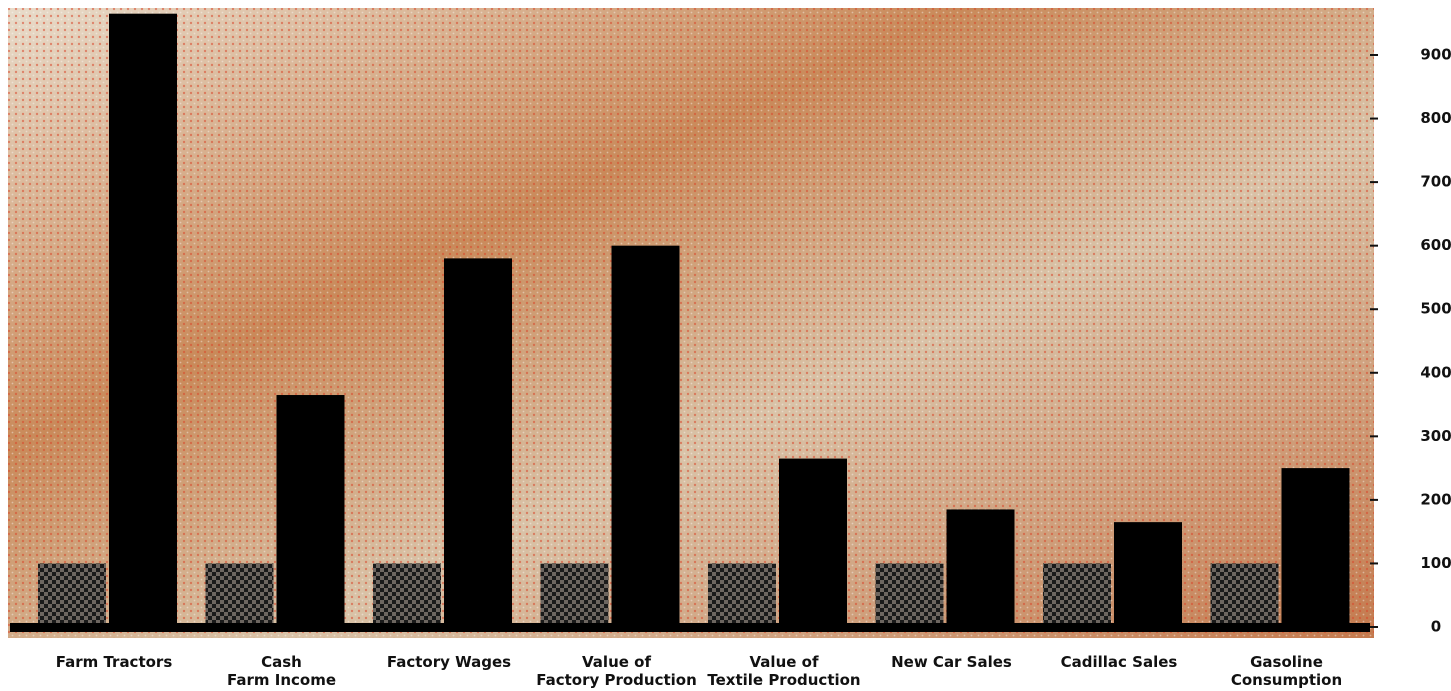 The width and height of the screenshot is (1451, 691). I want to click on y-tick-label: 500, so click(1435, 309).